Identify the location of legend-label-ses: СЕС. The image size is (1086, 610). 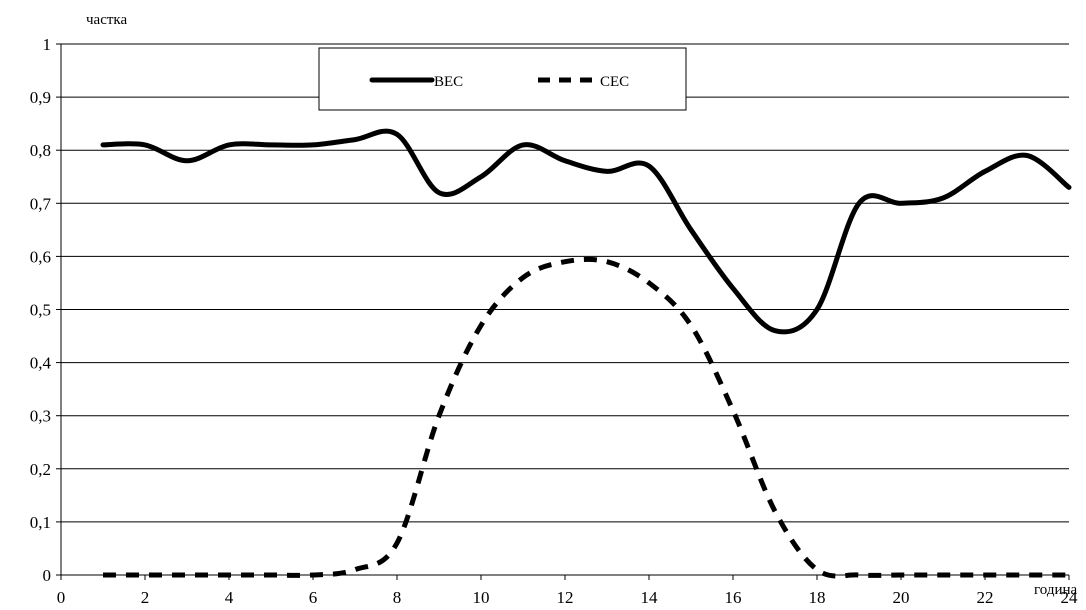
(614, 82).